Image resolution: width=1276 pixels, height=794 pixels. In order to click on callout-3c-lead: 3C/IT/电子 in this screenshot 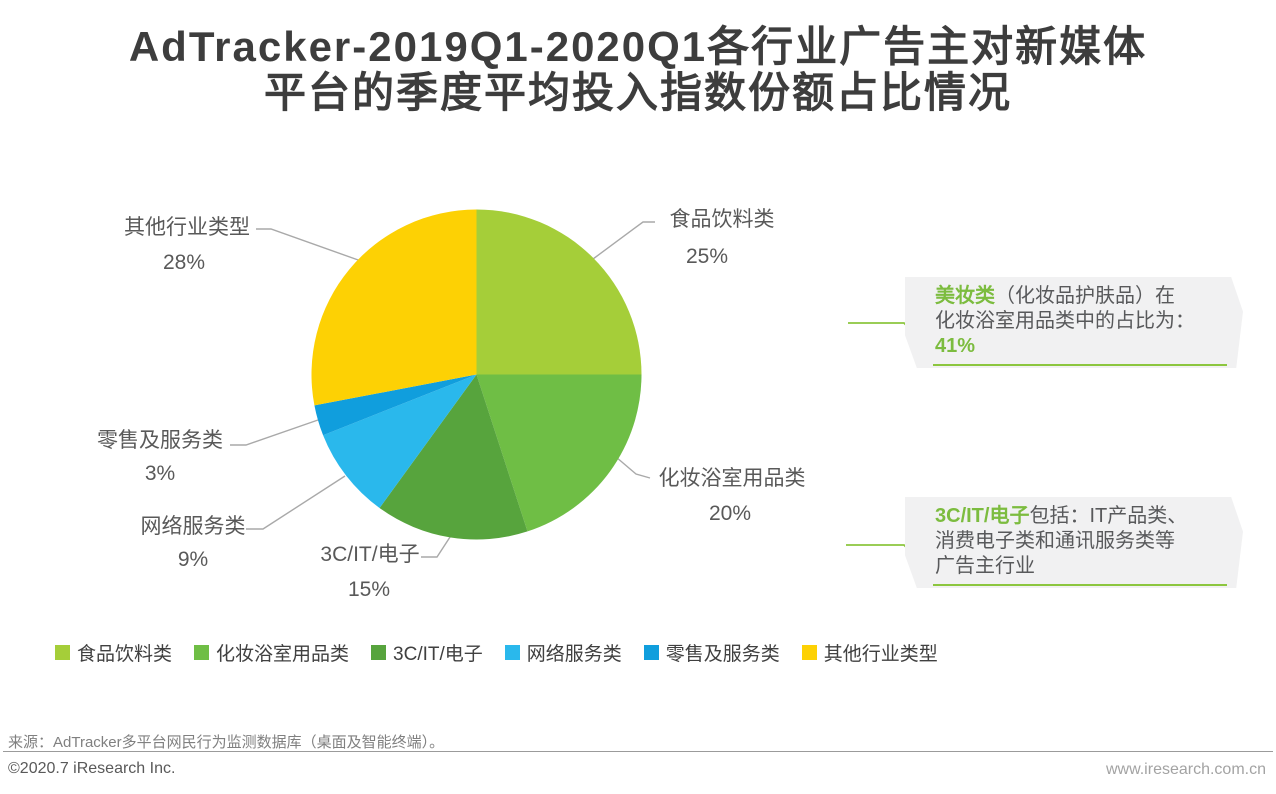, I will do `click(982, 516)`.